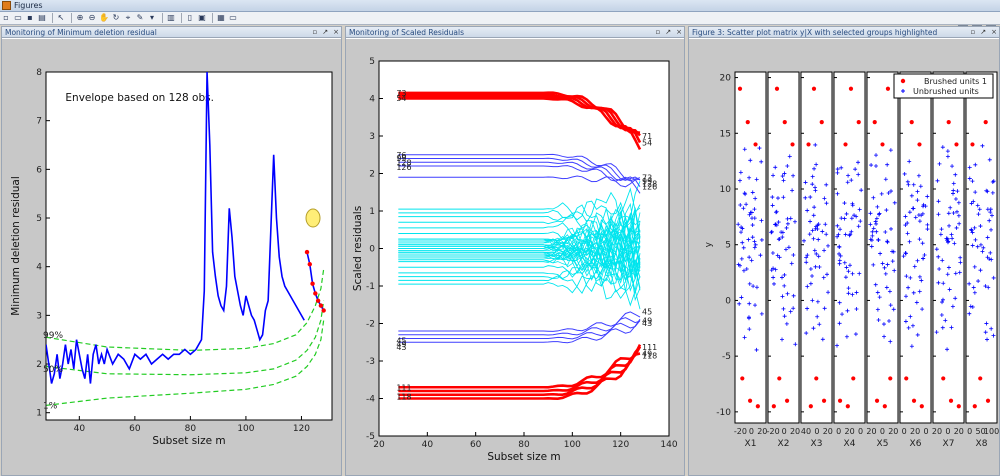 Image resolution: width=1000 pixels, height=476 pixels. Describe the element at coordinates (30, 17) in the screenshot. I see `save-icon: ▪` at that location.